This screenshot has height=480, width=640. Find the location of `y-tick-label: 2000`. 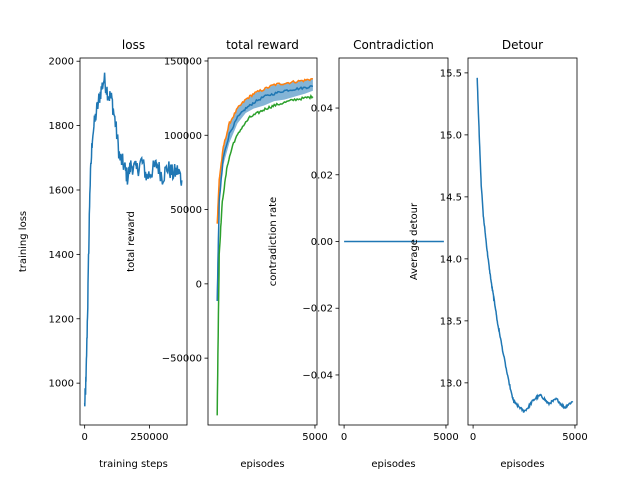

y-tick-label: 2000 is located at coordinates (61, 62).